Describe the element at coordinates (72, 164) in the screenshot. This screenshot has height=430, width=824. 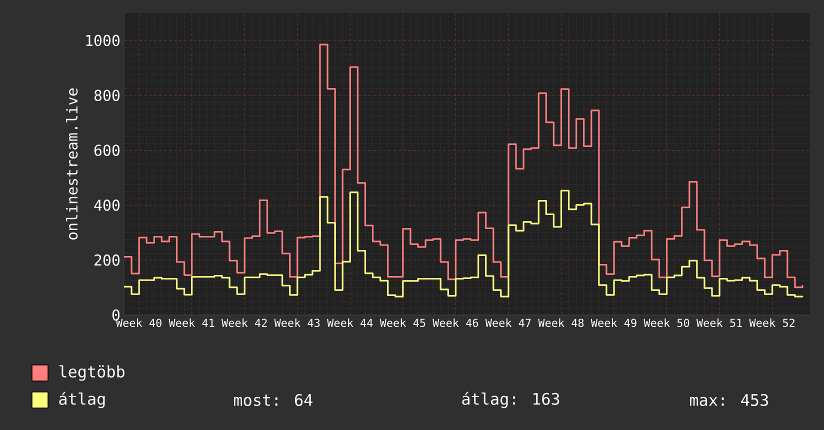
I see `y-axis-title: onlinestream.live` at that location.